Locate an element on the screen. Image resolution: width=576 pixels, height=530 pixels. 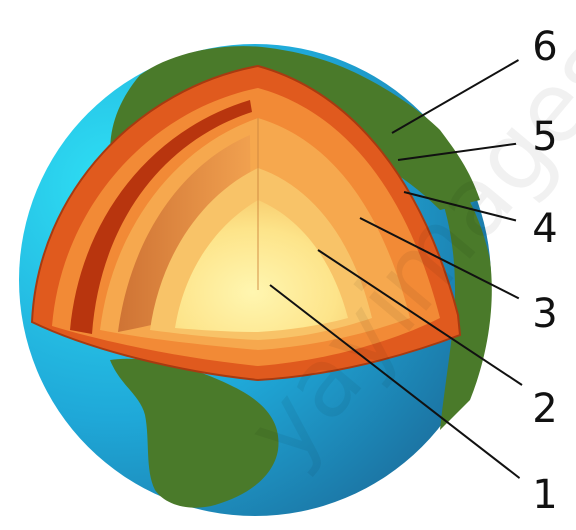
label-1: 1 is located at coordinates (544, 495).